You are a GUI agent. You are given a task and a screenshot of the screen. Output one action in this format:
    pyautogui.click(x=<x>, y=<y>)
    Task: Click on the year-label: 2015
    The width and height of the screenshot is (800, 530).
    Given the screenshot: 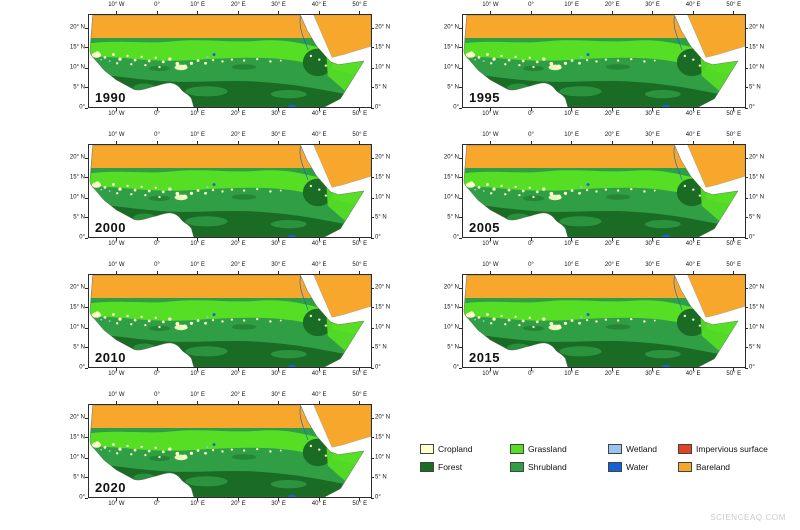 What is the action you would take?
    pyautogui.click(x=484, y=357)
    